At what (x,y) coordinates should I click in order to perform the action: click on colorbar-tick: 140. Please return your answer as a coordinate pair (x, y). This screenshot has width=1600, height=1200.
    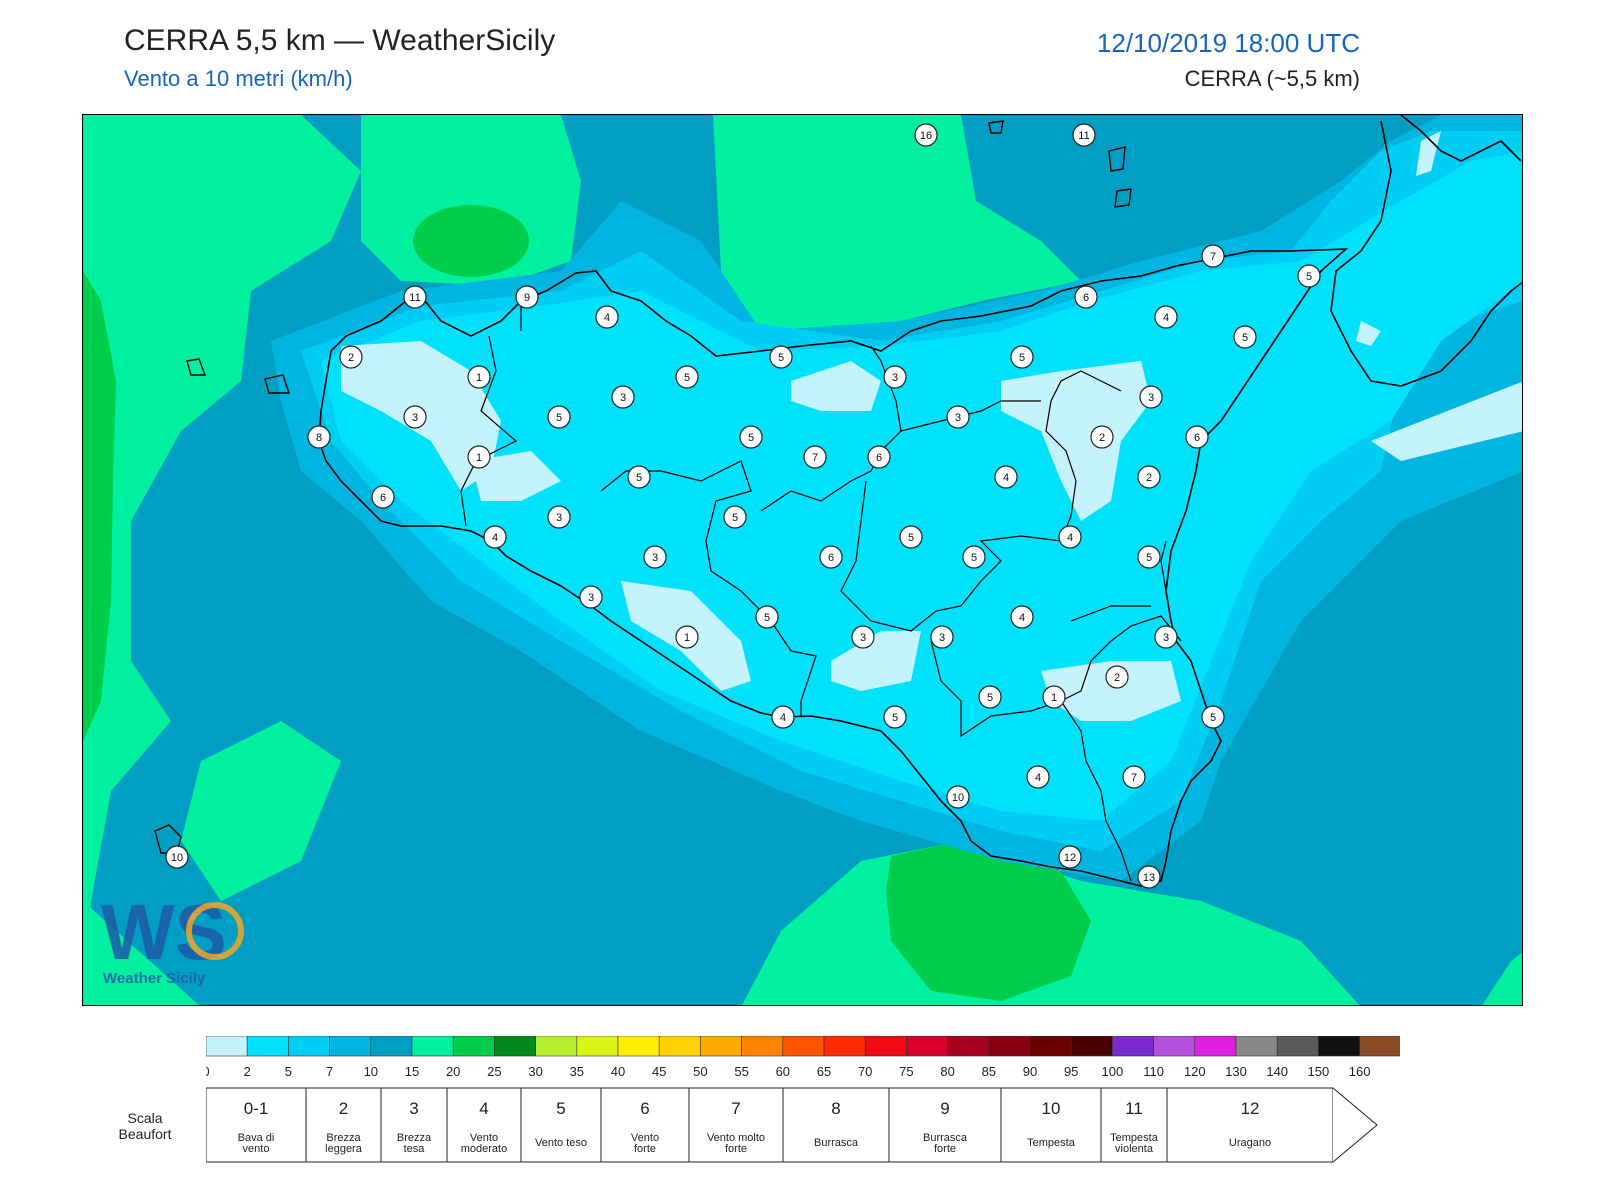
    Looking at the image, I should click on (1277, 1071).